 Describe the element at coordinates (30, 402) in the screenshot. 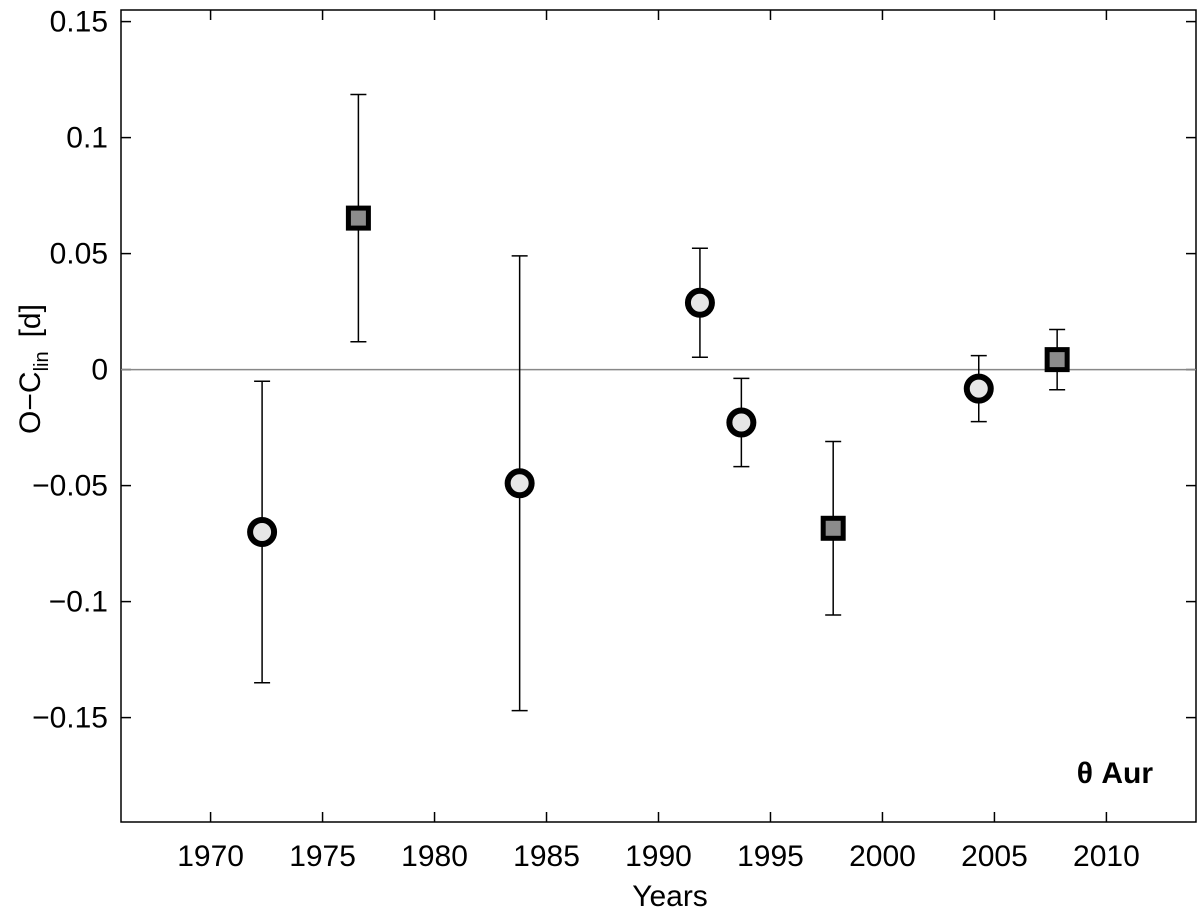

I see `y-label-main: O−C` at that location.